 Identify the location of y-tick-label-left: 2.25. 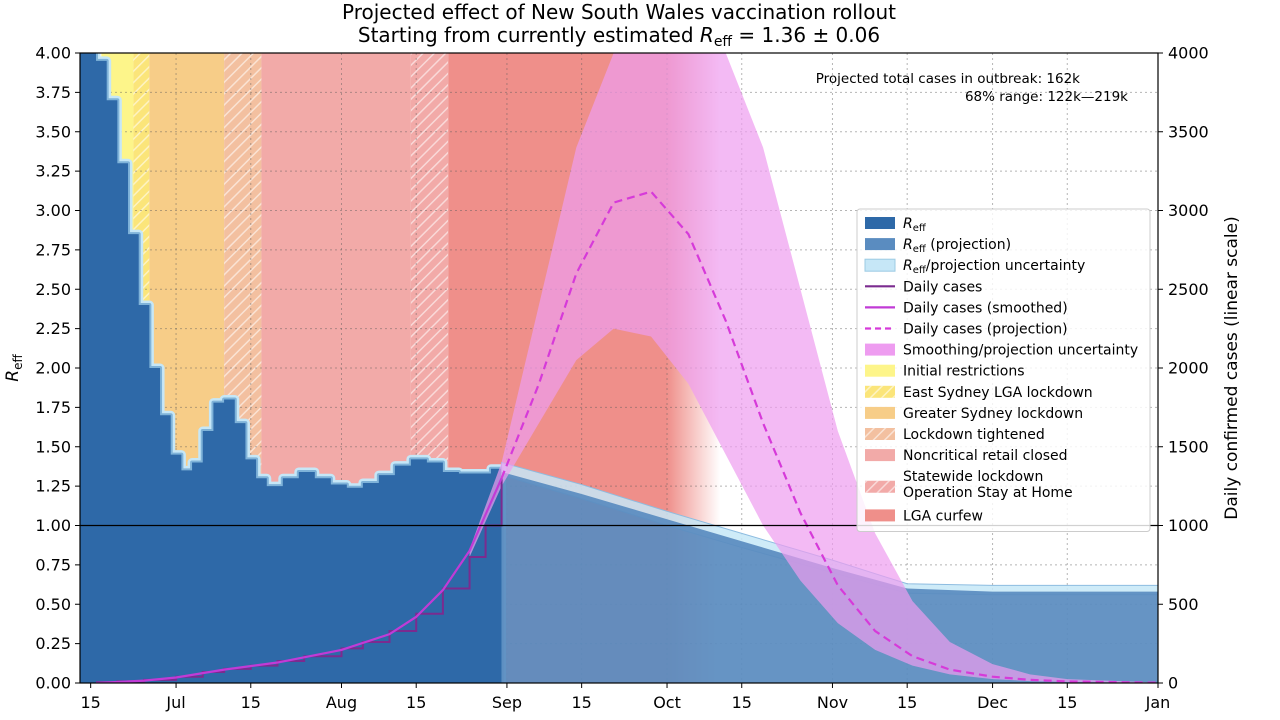
(53, 328).